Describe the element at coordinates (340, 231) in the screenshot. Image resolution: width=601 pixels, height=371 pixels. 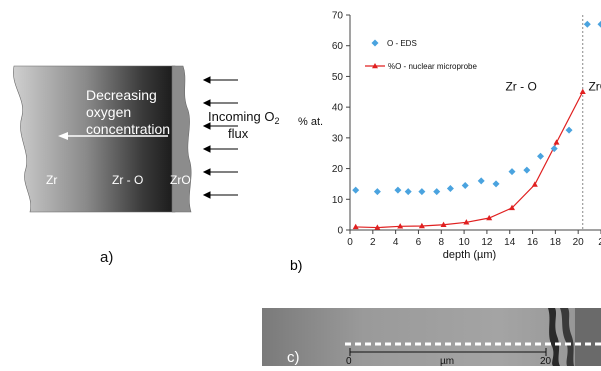
I see `y-tick-label: 0` at that location.